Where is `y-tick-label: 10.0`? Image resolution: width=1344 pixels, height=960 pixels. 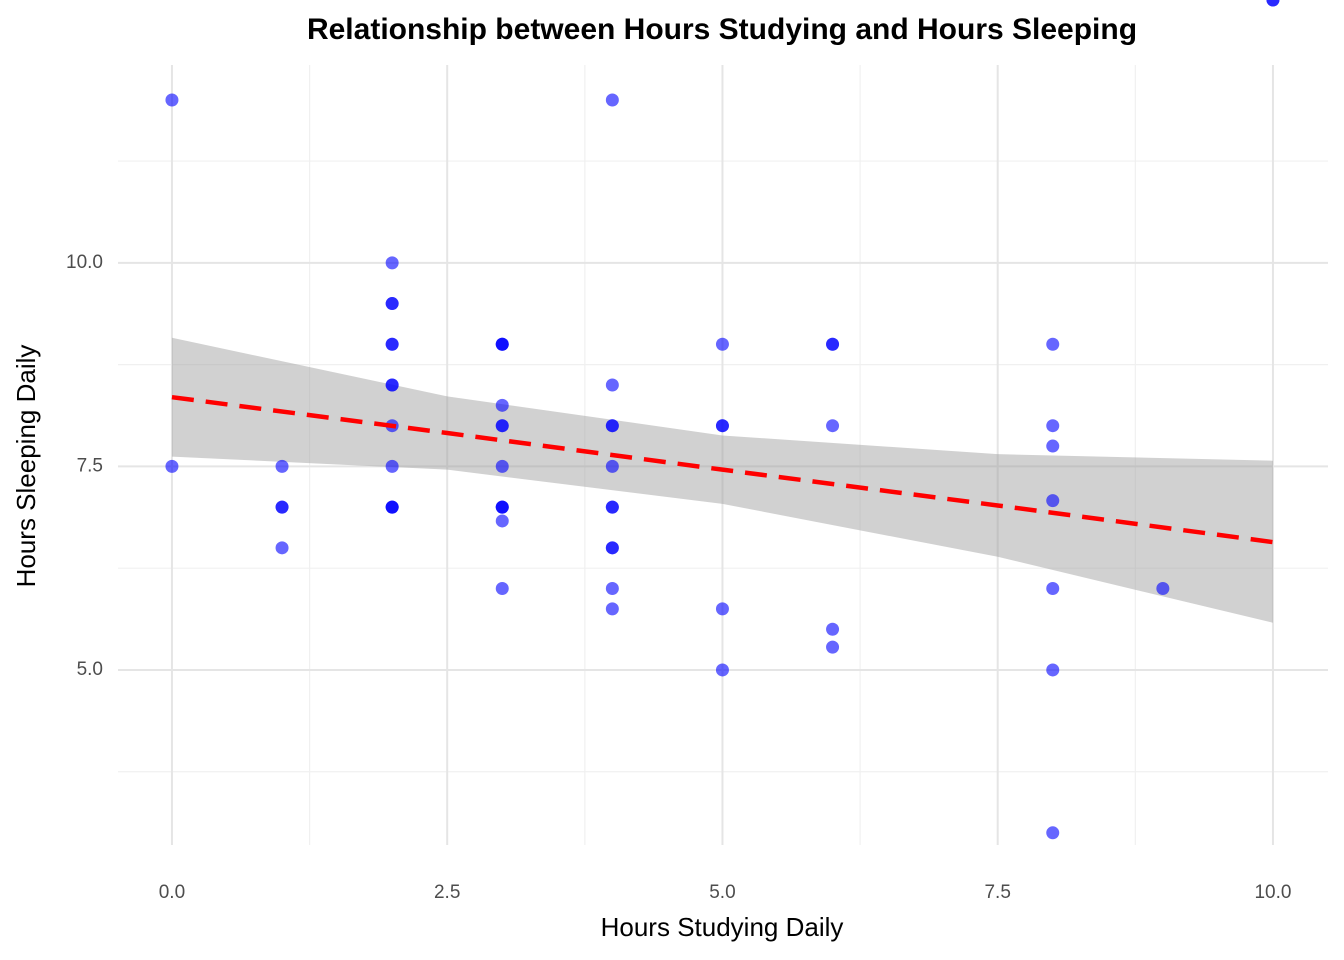 y-tick-label: 10.0 is located at coordinates (84, 262).